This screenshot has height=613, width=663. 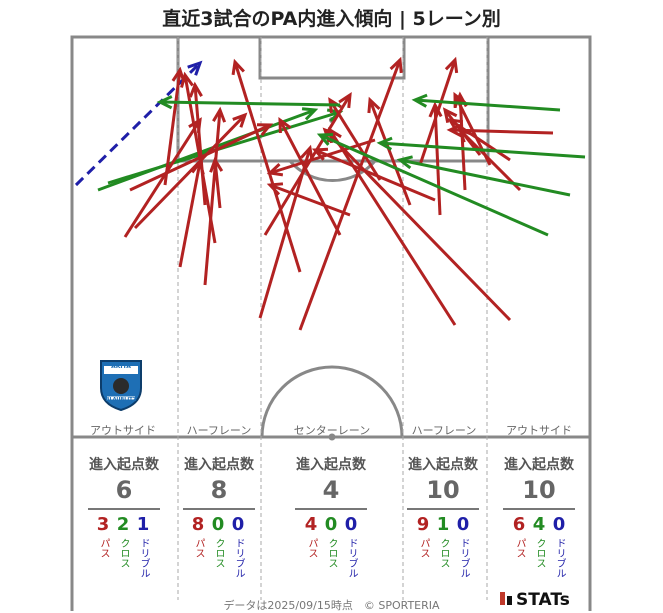 What do you see at coordinates (331, 465) in the screenshot?
I see `stat-header-3: 進入起点数` at bounding box center [331, 465].